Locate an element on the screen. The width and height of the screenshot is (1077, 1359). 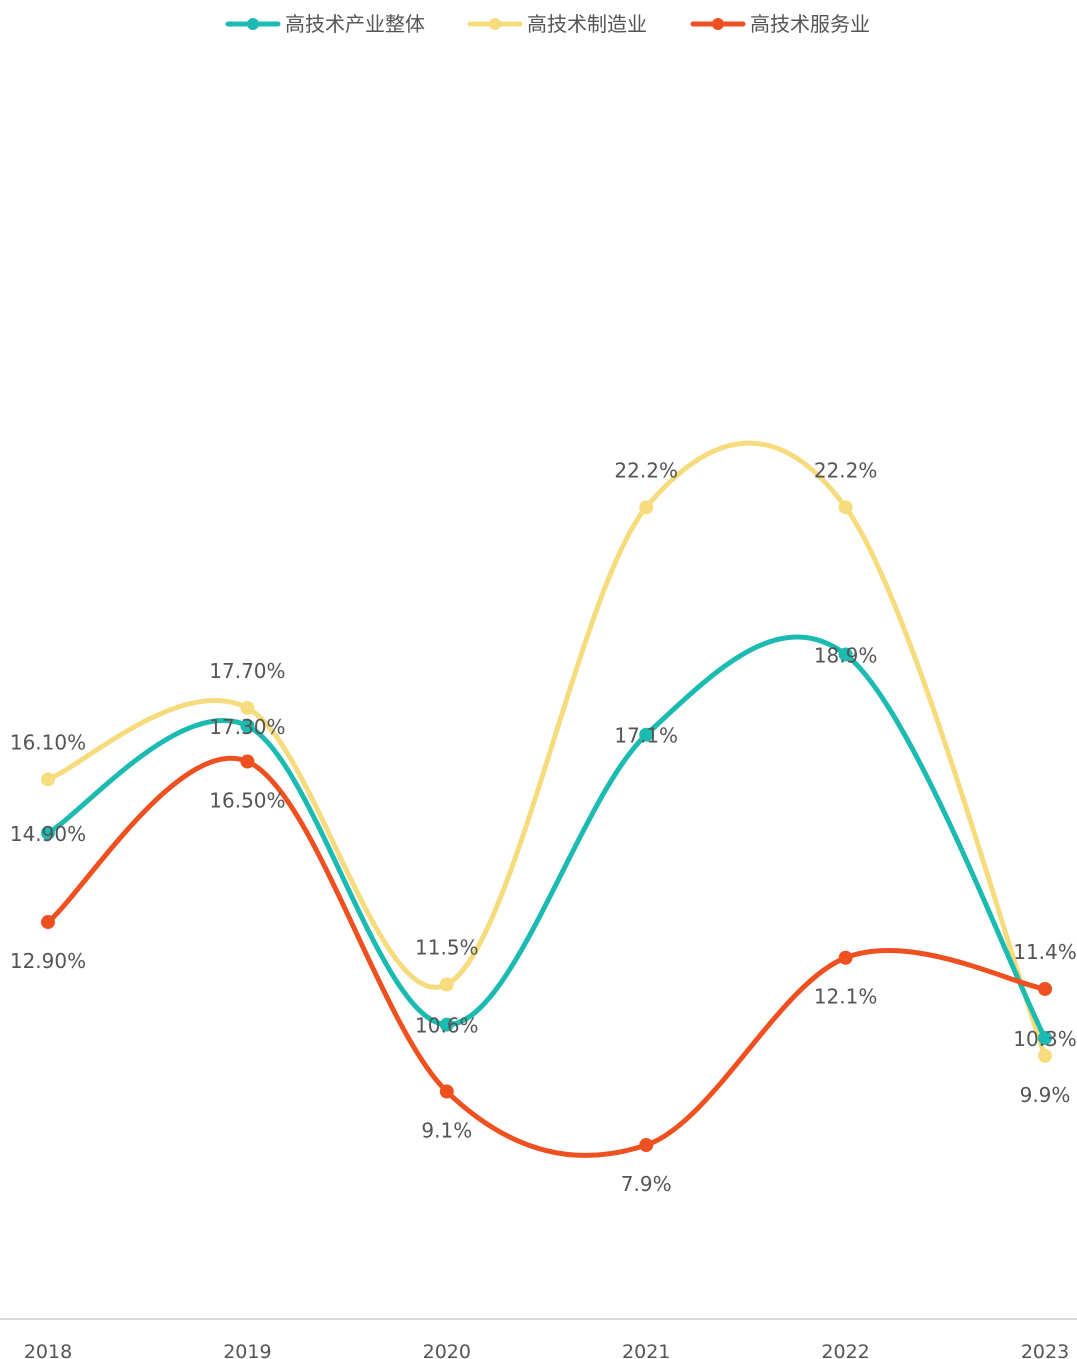
legend: 高技术产业整体 高技术制造业 高技术服务业 is located at coordinates (547, 24).